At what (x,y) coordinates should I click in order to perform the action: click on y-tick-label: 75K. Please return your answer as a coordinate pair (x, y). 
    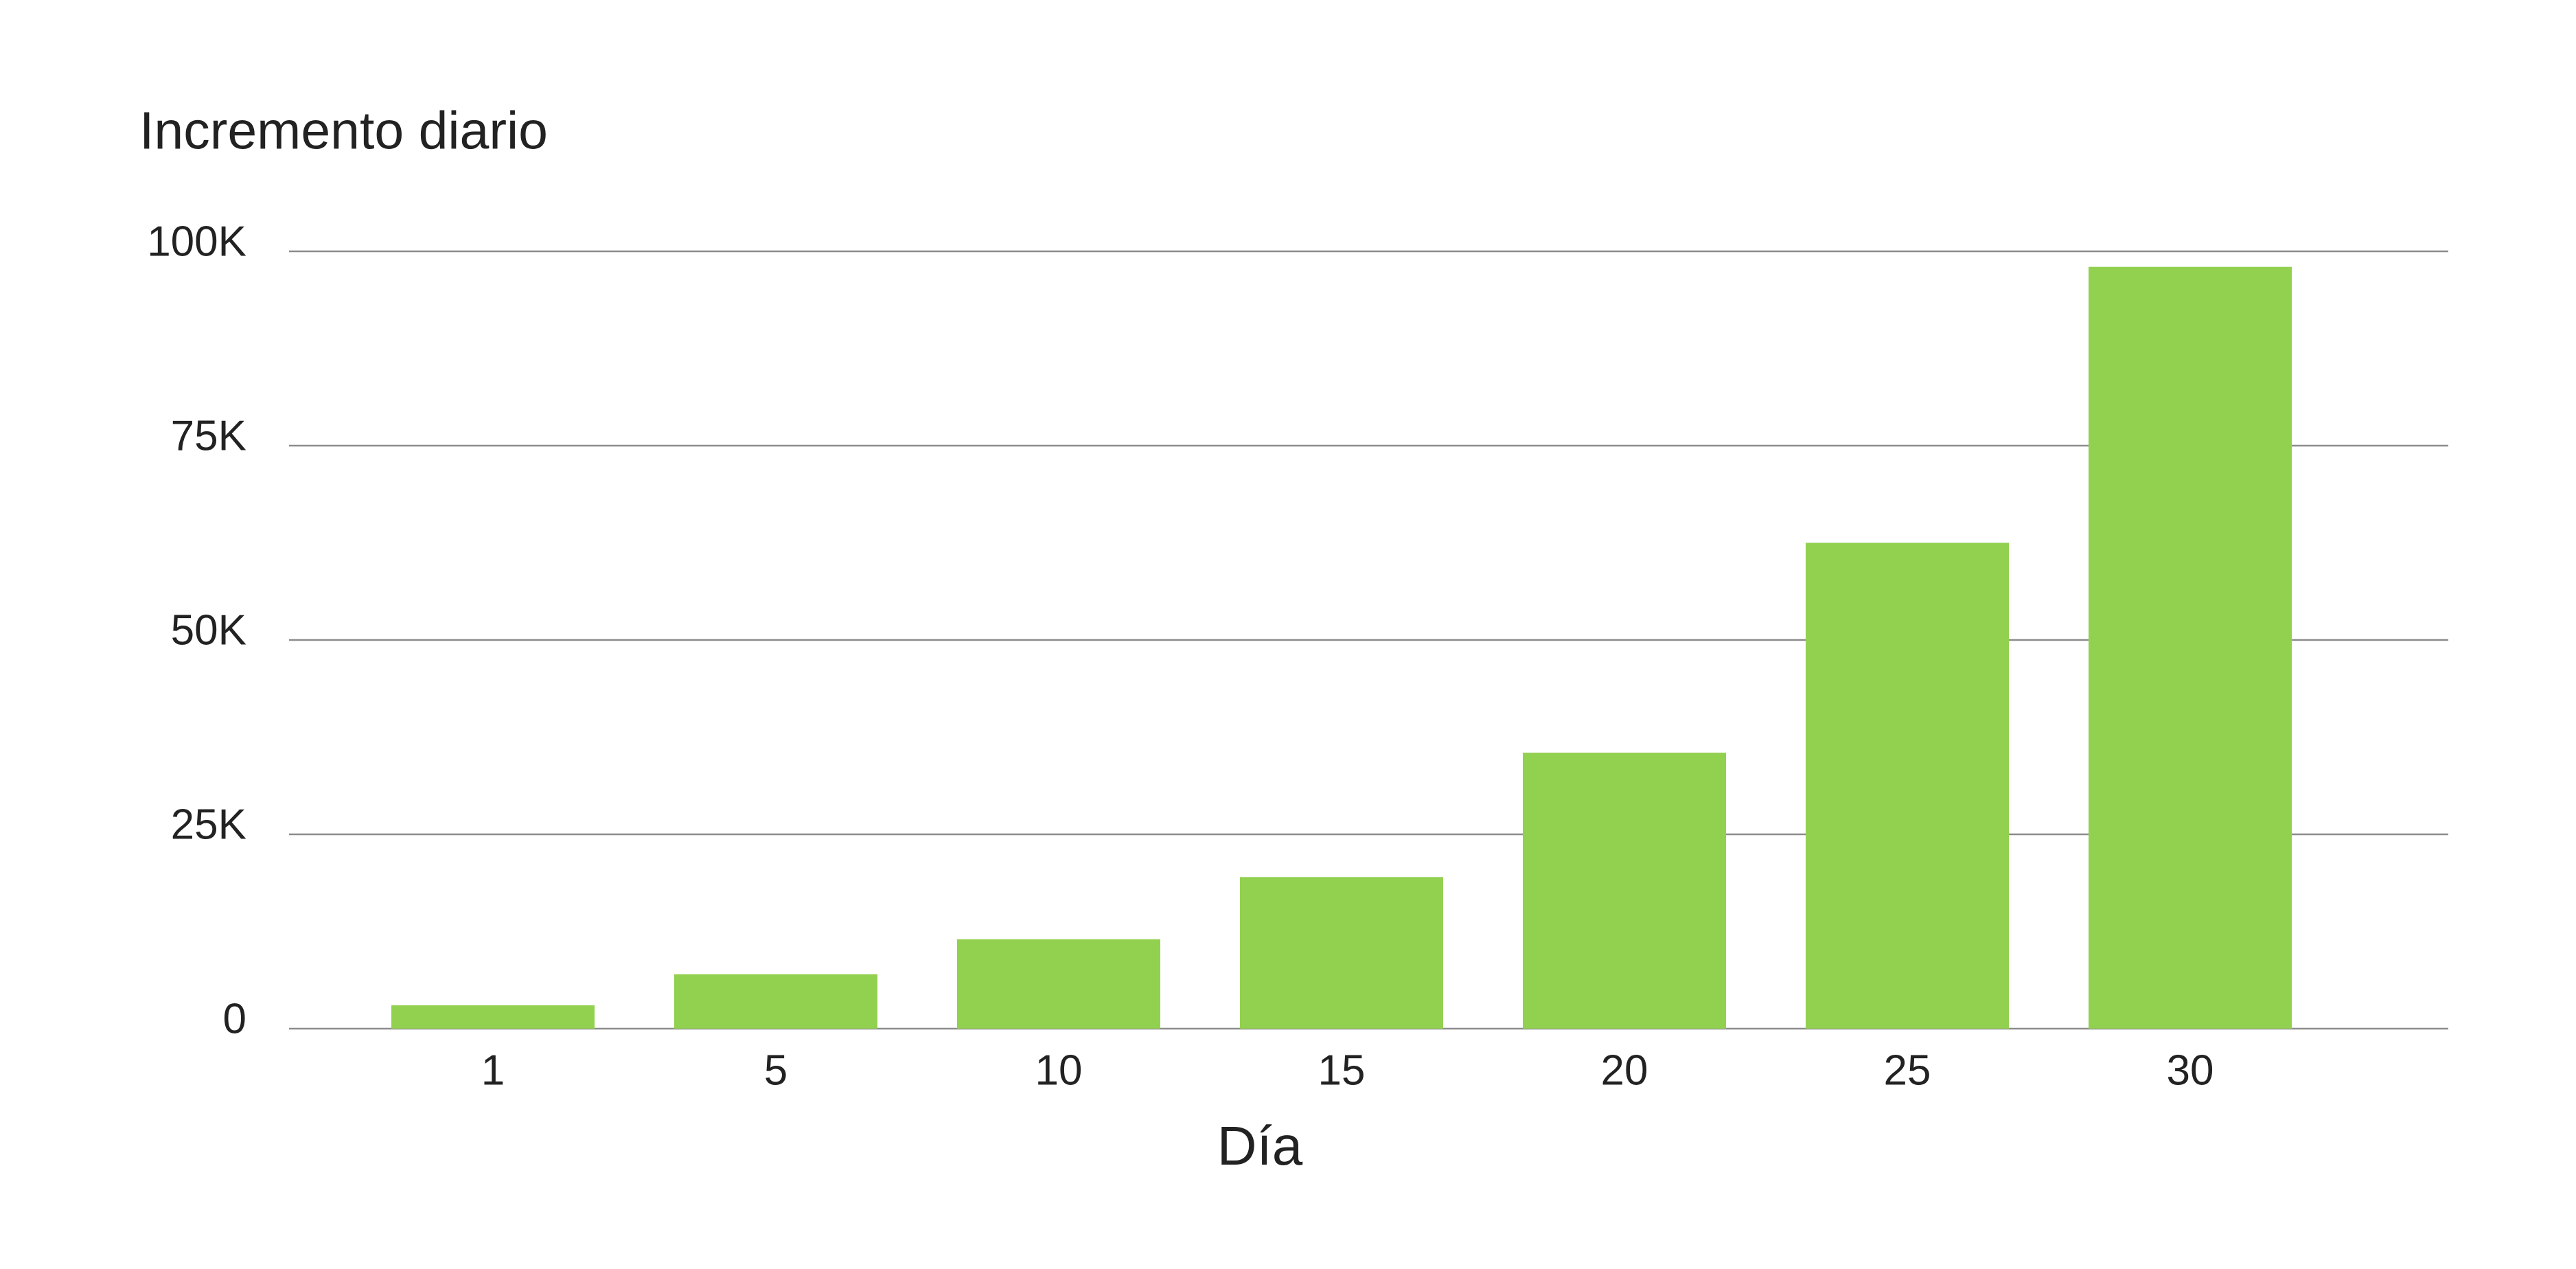
    Looking at the image, I should click on (209, 436).